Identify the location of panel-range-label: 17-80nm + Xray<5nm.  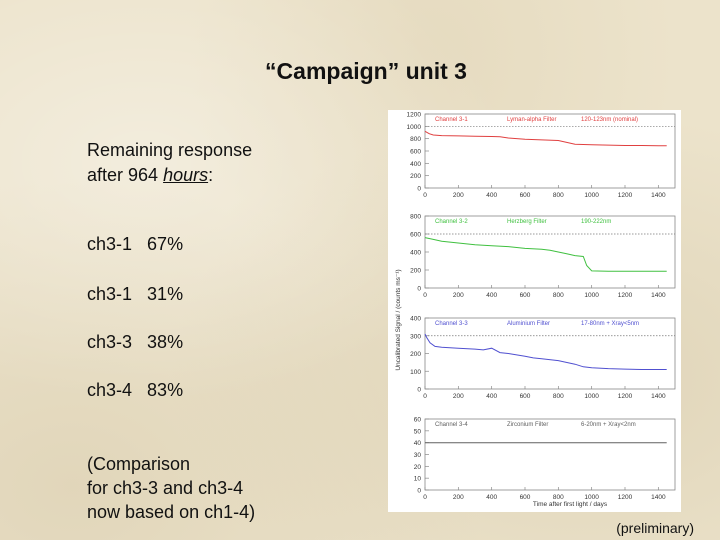
(610, 324).